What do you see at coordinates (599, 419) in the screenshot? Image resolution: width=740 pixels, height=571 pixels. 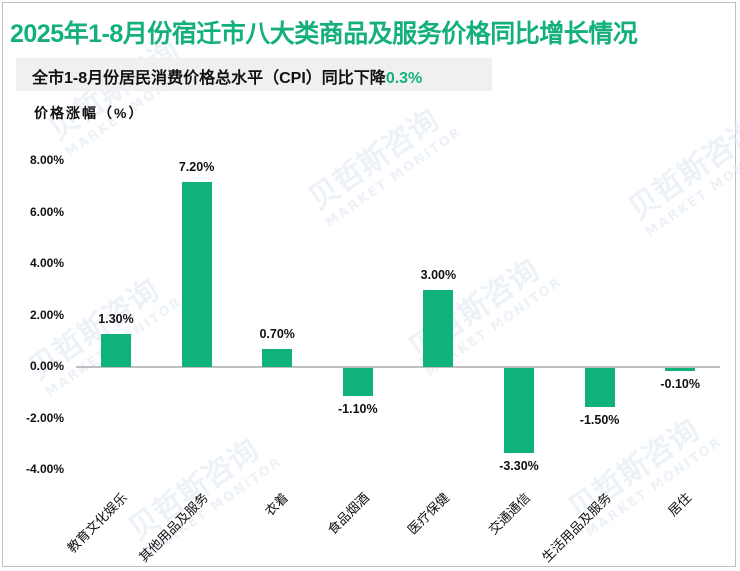 I see `data-label: -1.50%` at bounding box center [599, 419].